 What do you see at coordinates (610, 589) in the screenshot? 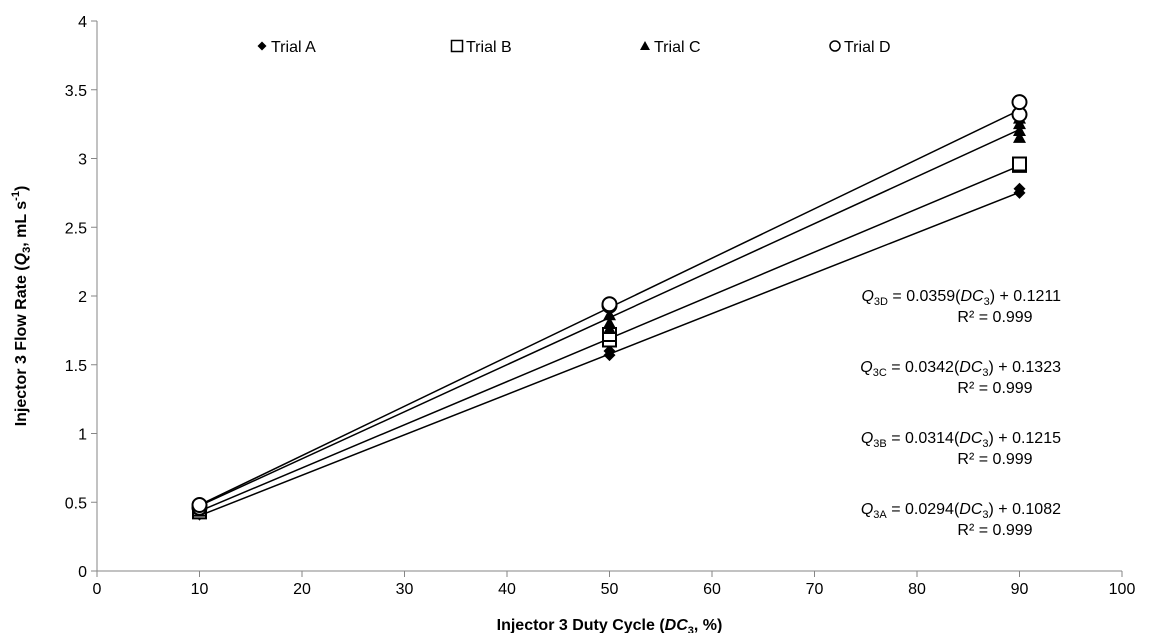
I see `x-tick-label: 50` at bounding box center [610, 589].